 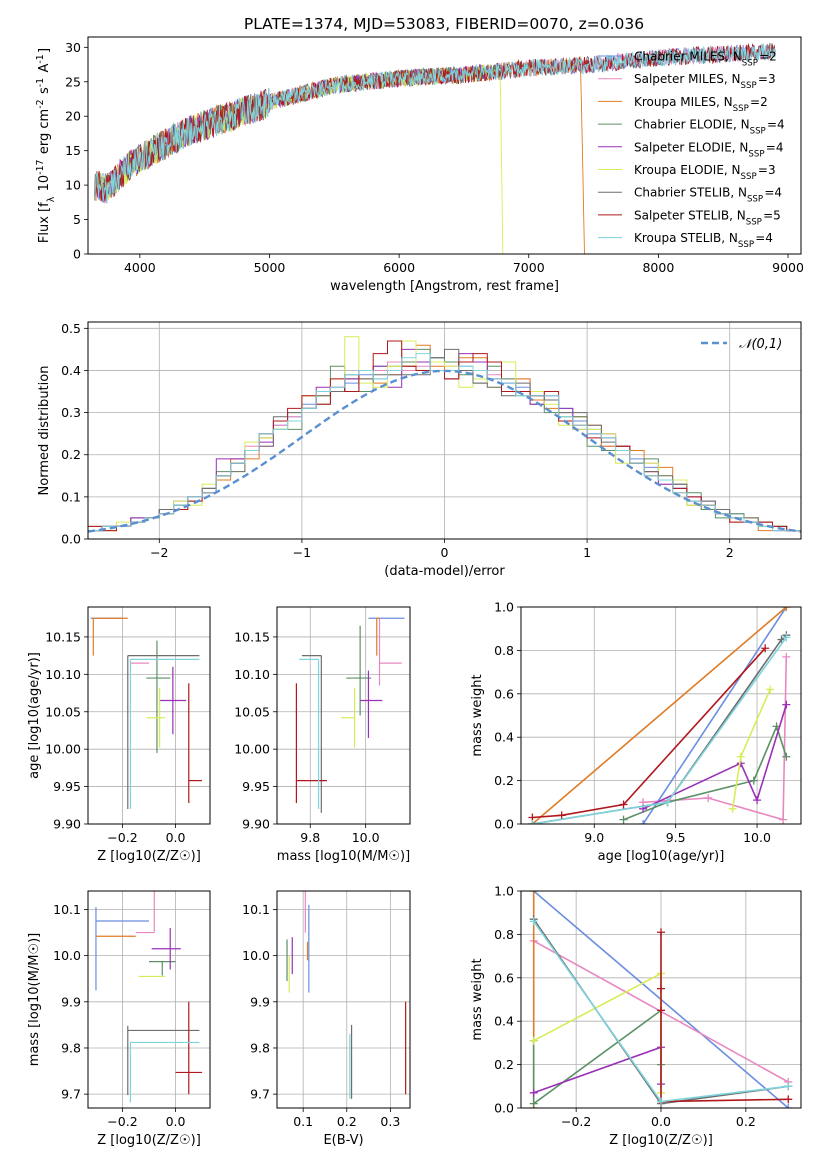 I want to click on legend-label: Salpeter ELODIE, NSSP =4, so click(x=708, y=149).